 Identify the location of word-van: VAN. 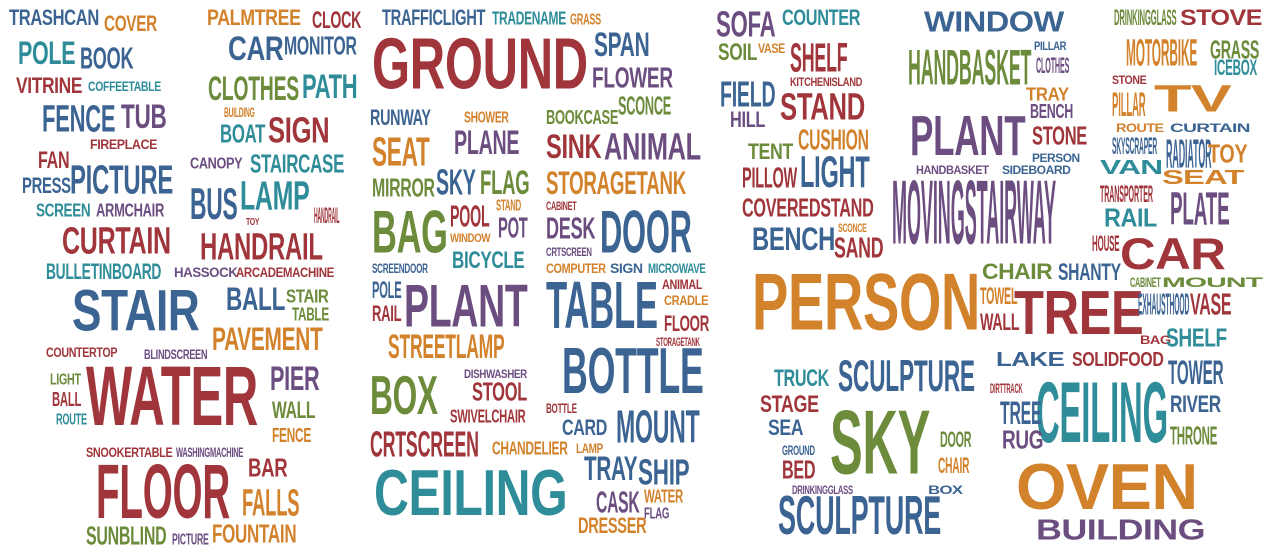
(1131, 167).